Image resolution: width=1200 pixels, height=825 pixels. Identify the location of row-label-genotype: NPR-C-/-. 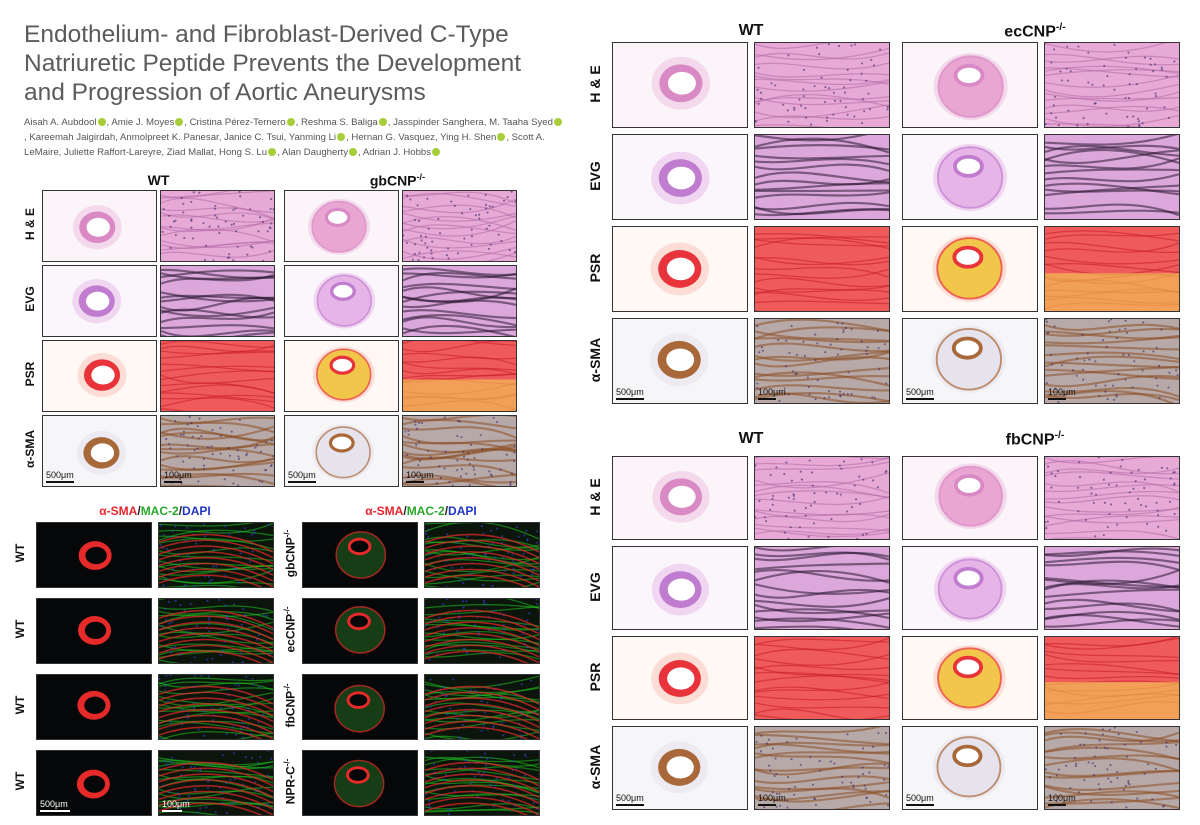
(290, 781).